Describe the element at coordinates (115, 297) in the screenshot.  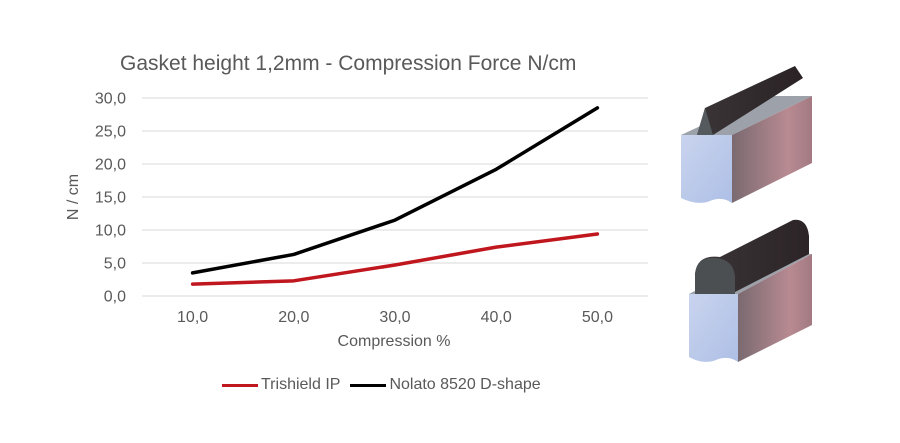
I see `svg-text: 0,0` at that location.